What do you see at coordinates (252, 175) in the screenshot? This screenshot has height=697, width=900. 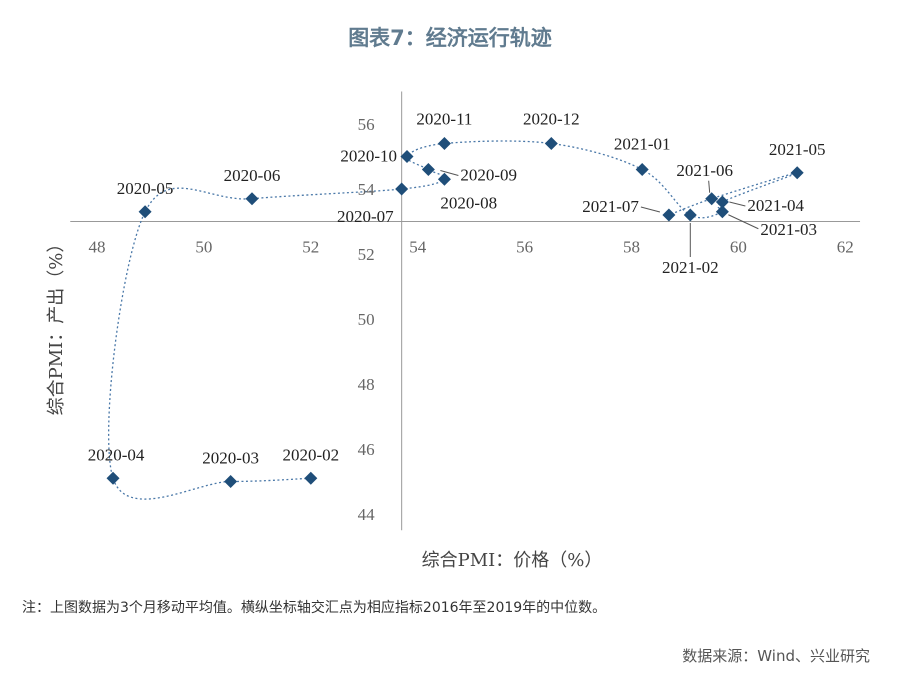 I see `point-label: 2020-06` at bounding box center [252, 175].